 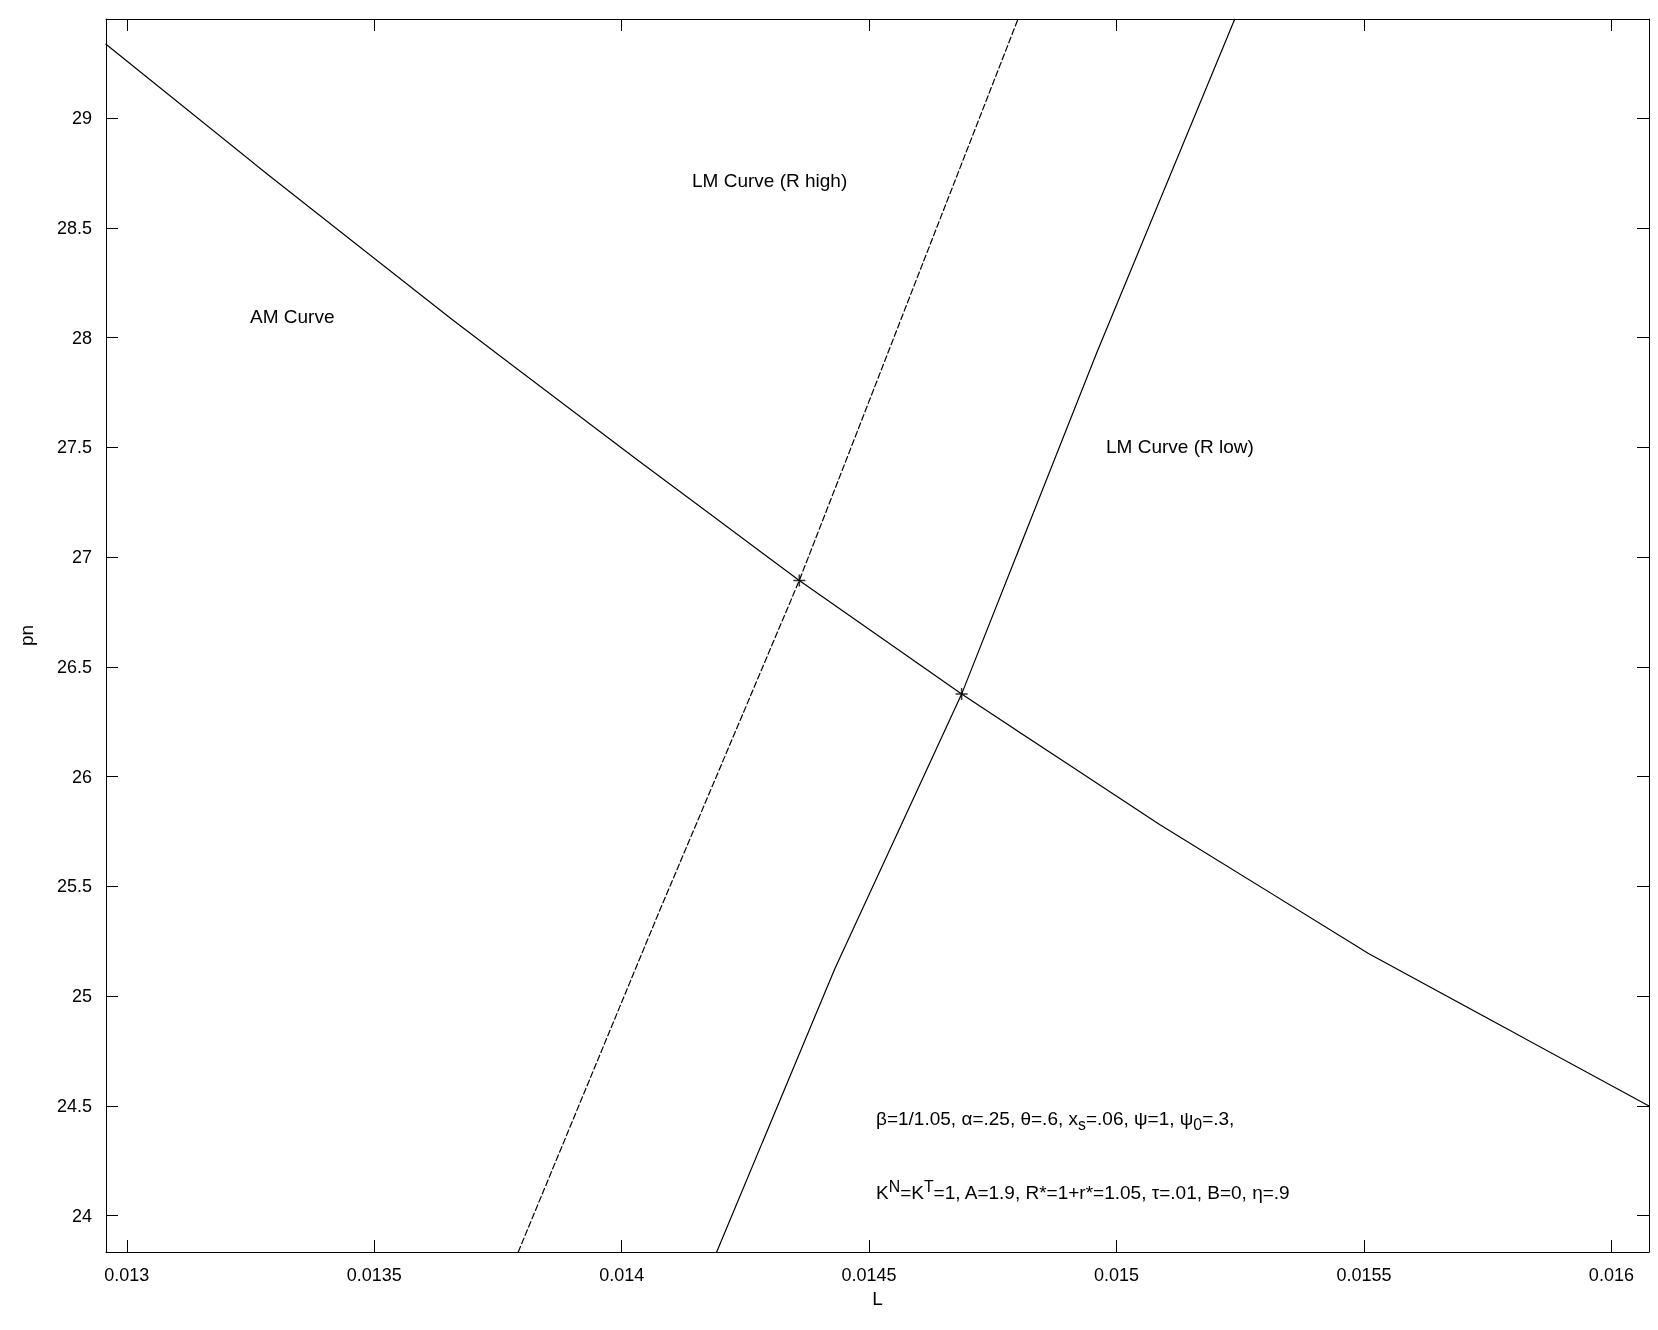 I want to click on x-tick-label: 0.0145, so click(x=869, y=1275).